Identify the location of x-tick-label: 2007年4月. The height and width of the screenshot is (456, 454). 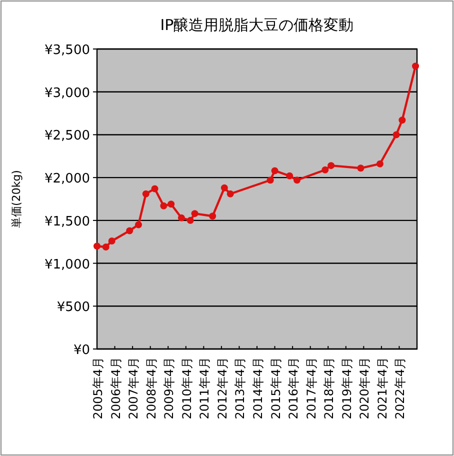
(133, 388).